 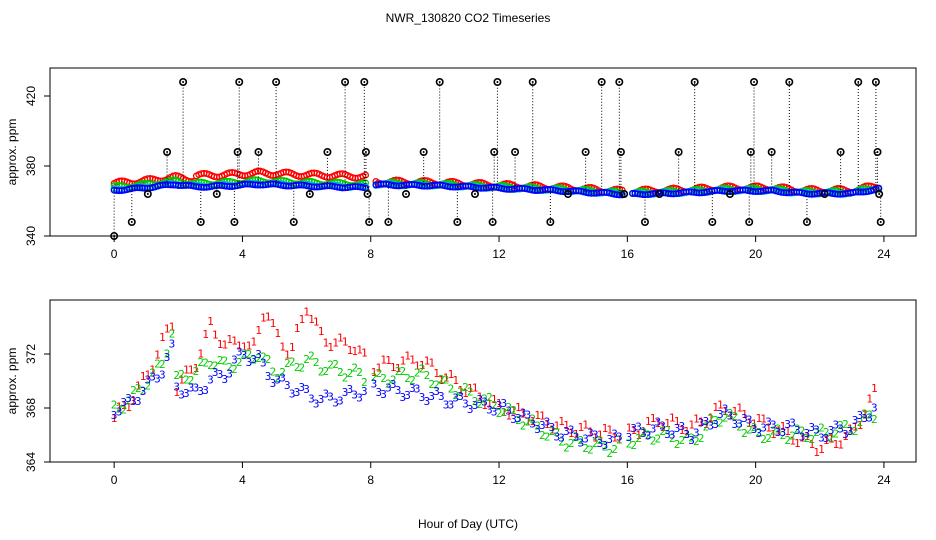 What do you see at coordinates (499, 254) in the screenshot?
I see `top-x-tick-label: 12` at bounding box center [499, 254].